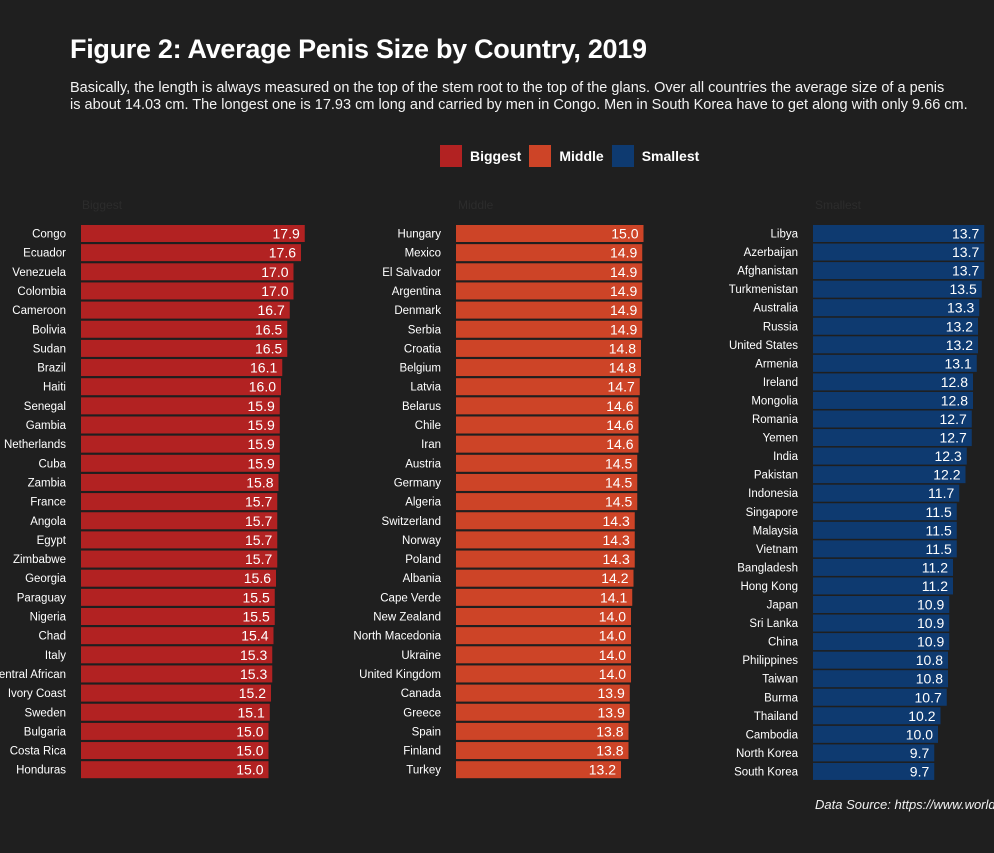 This screenshot has width=994, height=853. Describe the element at coordinates (45, 713) in the screenshot. I see `biggest-category-label-25: Sweden` at that location.